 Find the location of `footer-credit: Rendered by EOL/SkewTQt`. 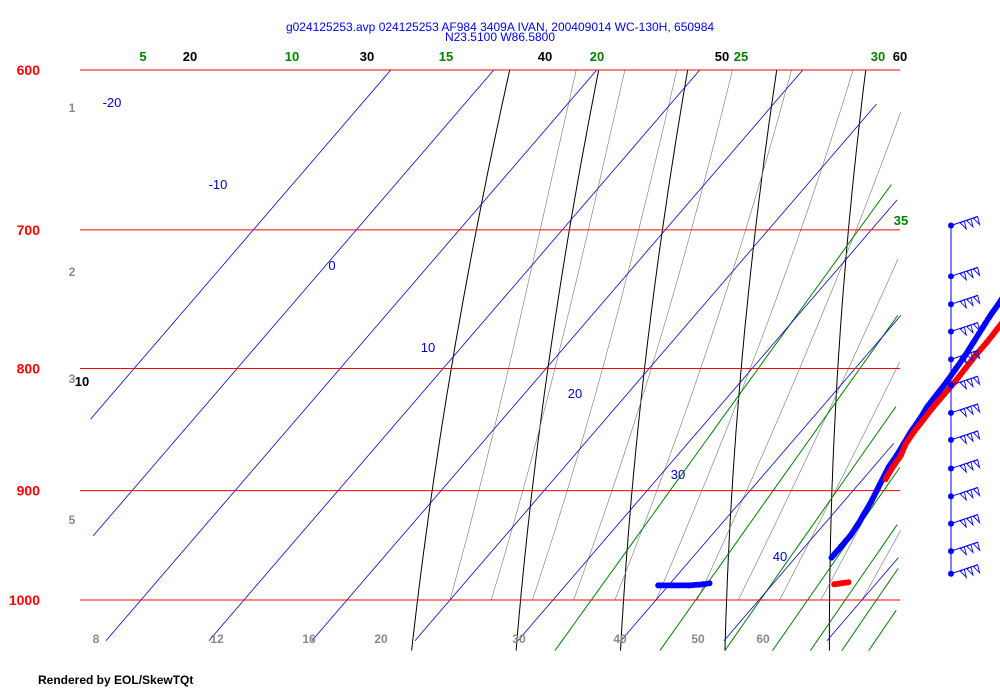

footer-credit: Rendered by EOL/SkewTQt is located at coordinates (116, 680).